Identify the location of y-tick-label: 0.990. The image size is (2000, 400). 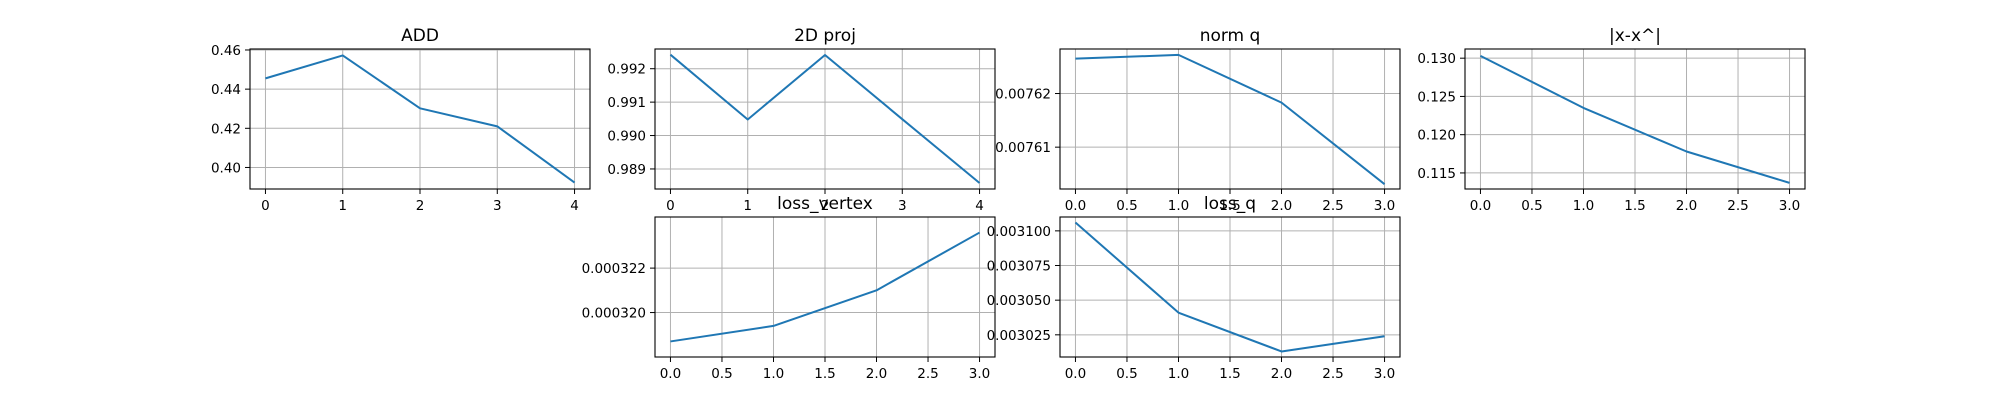
(626, 137).